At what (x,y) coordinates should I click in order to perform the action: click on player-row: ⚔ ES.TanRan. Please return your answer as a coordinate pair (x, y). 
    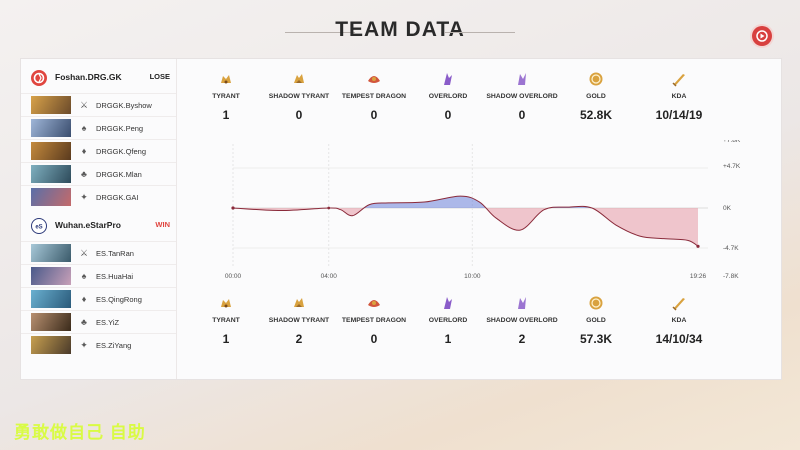
    Looking at the image, I should click on (98, 252).